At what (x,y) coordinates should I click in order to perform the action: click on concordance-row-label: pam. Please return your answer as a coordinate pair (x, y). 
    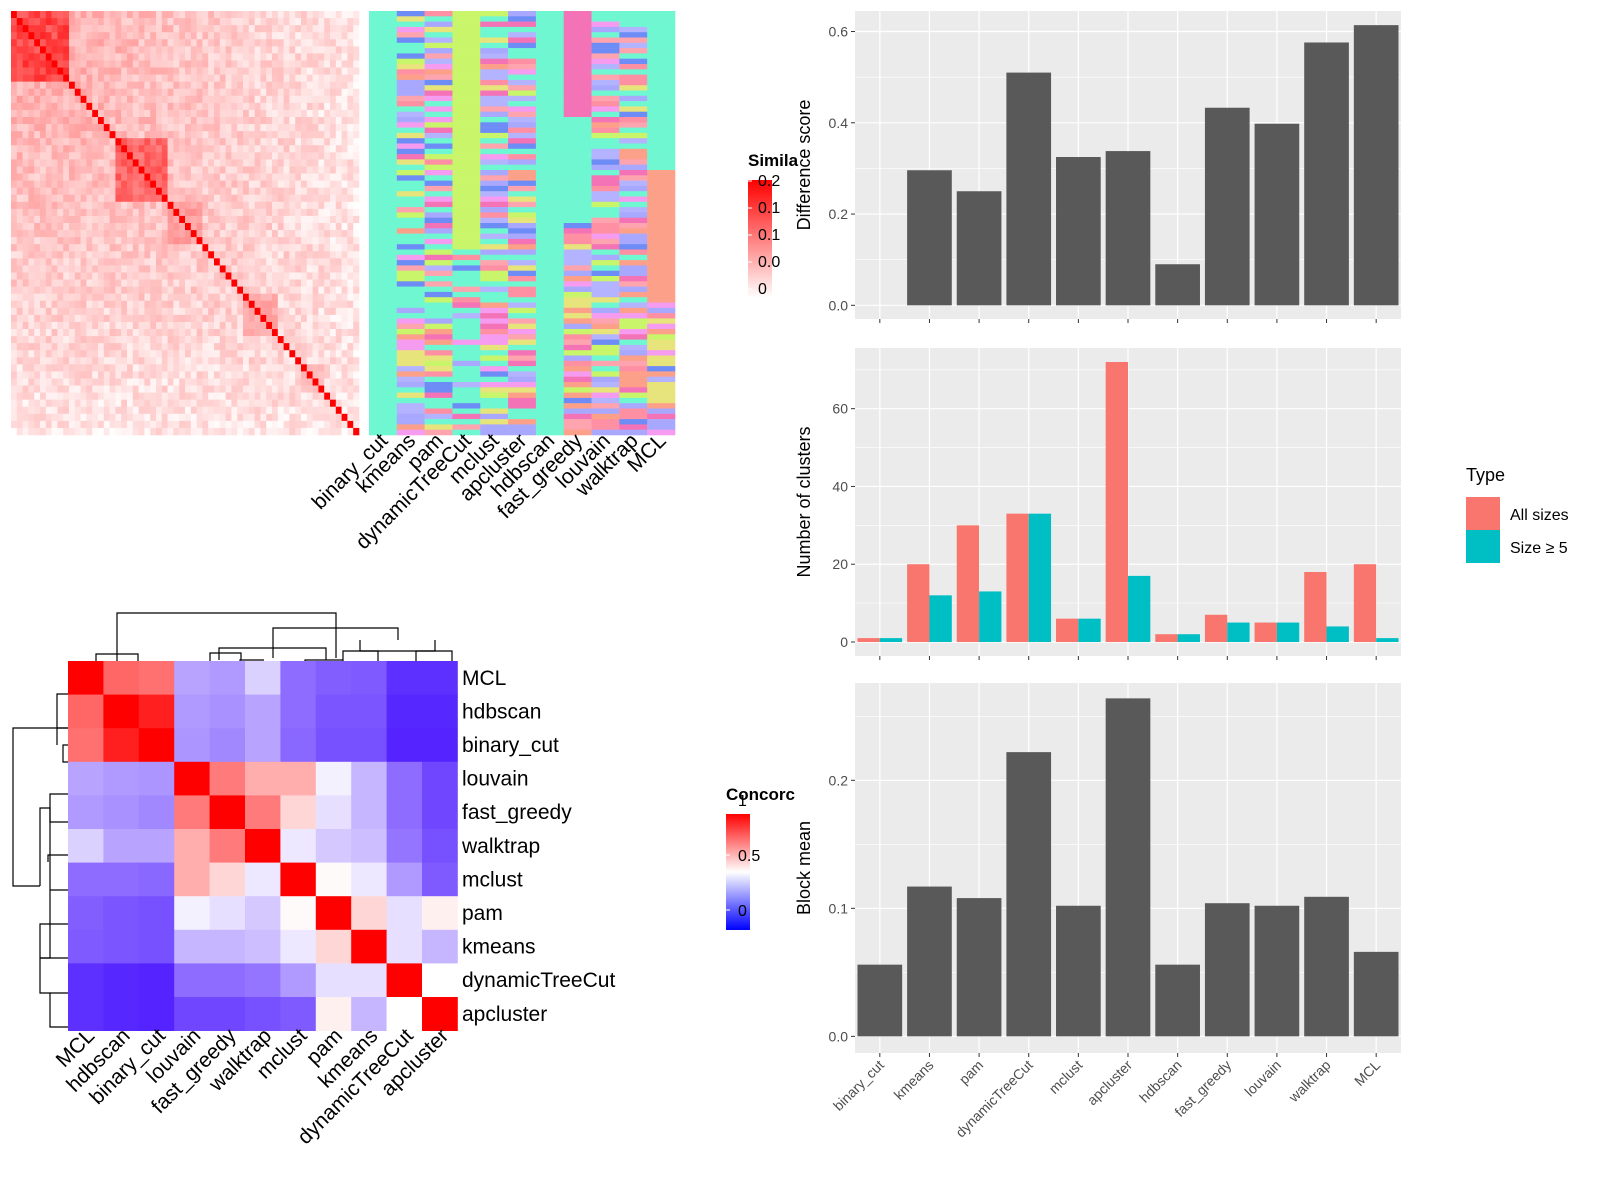
    Looking at the image, I should click on (482, 913).